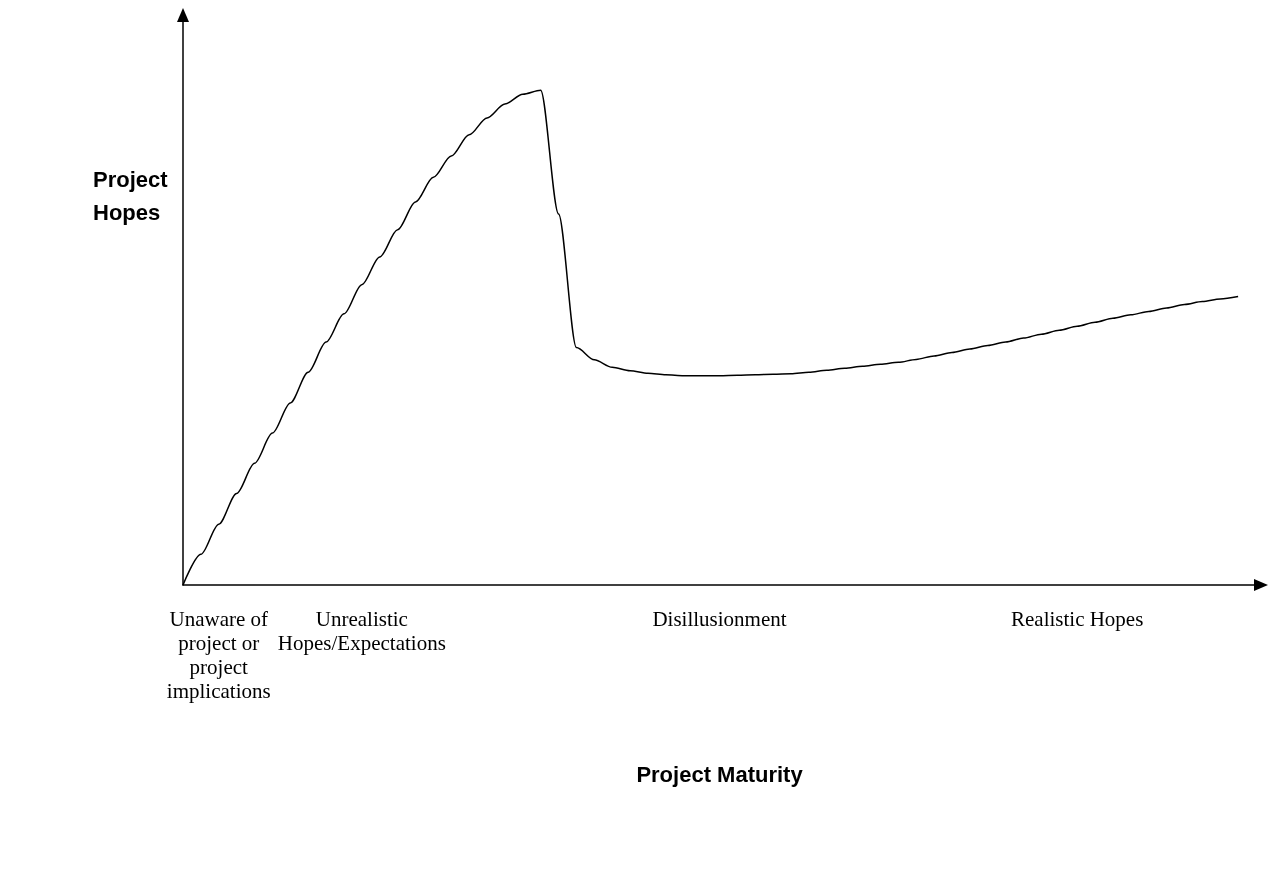 The width and height of the screenshot is (1278, 871). I want to click on x-tick-label: Unrealistic Hopes/Expectations, so click(361, 631).